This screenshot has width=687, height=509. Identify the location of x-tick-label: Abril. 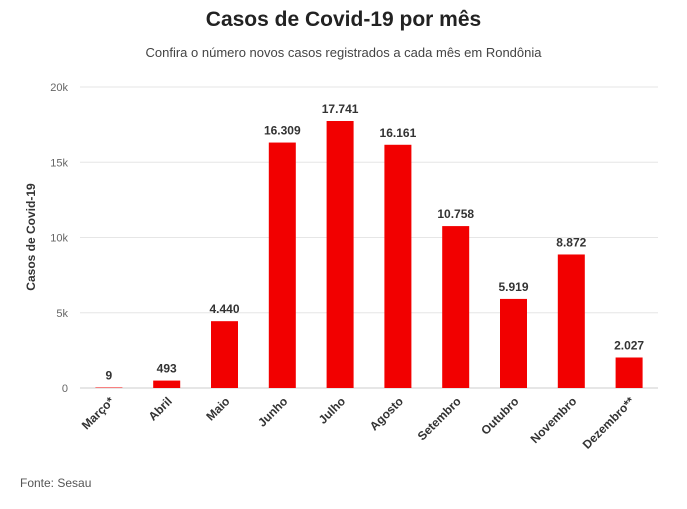
(160, 408).